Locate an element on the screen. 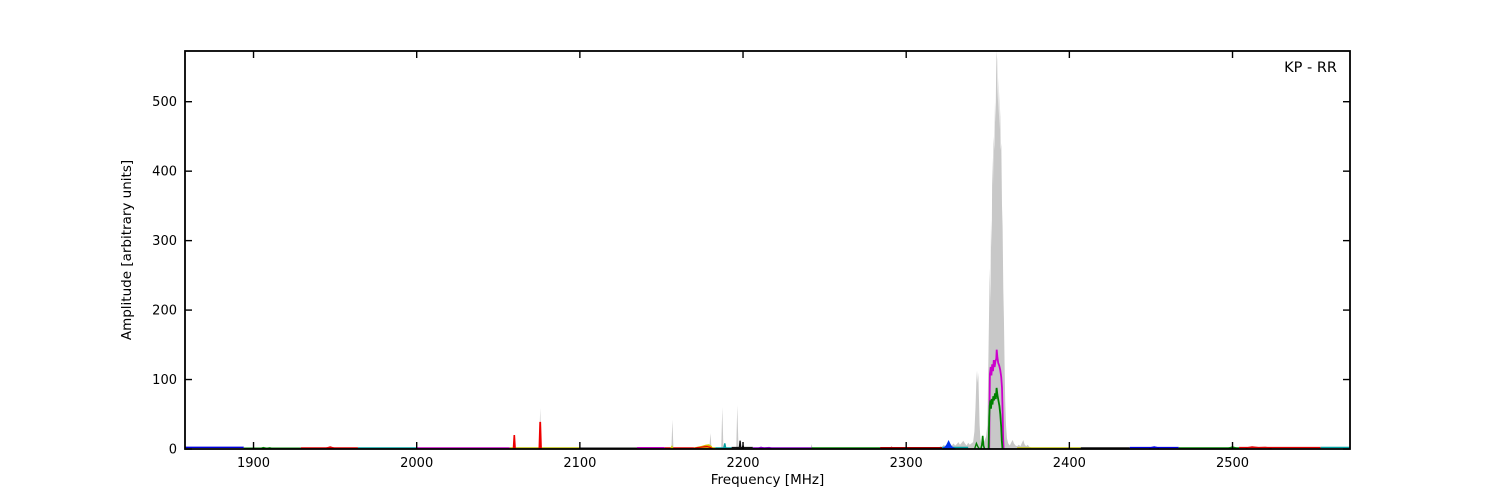 The height and width of the screenshot is (500, 1500). red-spike-2076 is located at coordinates (540, 435).